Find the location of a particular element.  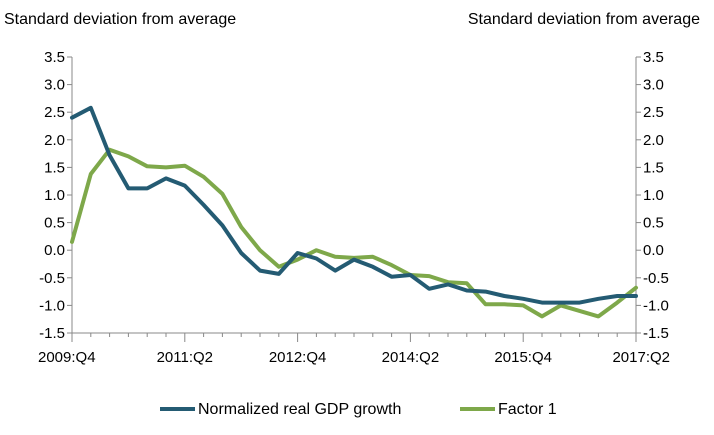

left-y-tick-labels: 3.5 3.0 2.5 2.0 1.5 1.0 0.5 0.0 -0.5 -1.0 -1.5 is located at coordinates (52, 195).